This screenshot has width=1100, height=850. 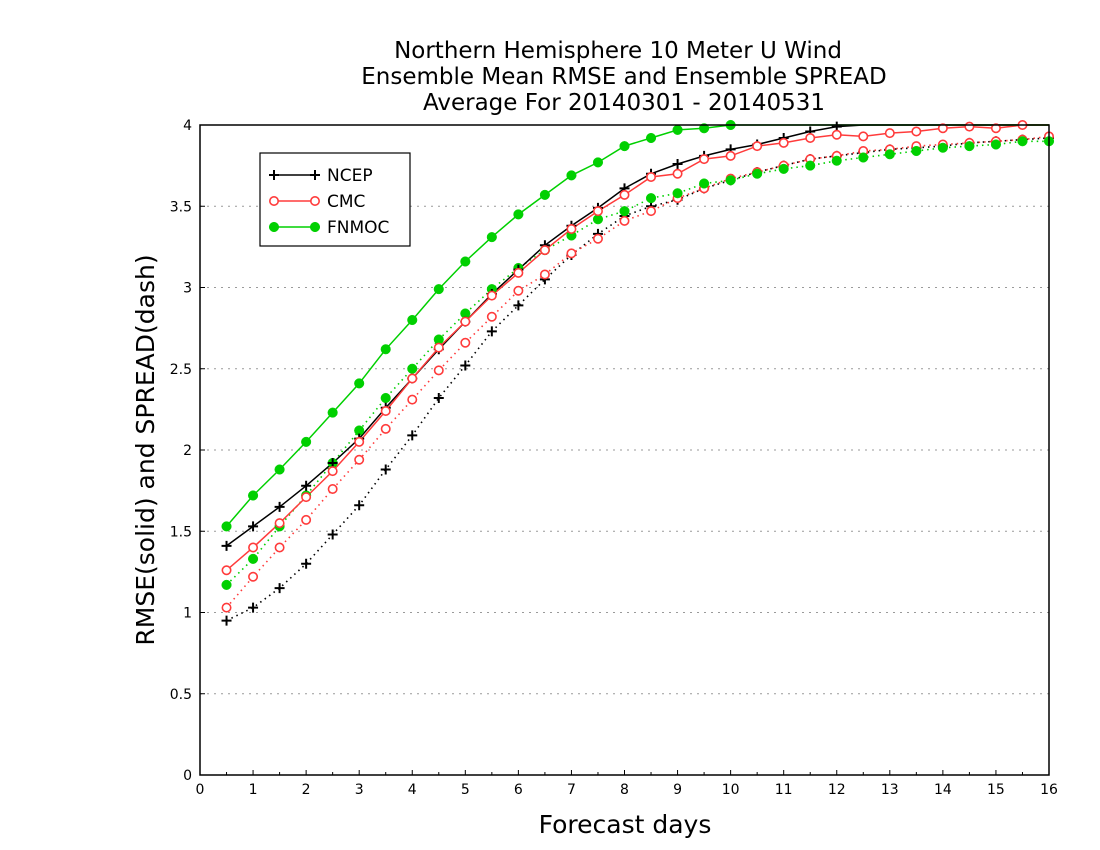 I want to click on y-axis-label: RMSE(solid) and SPREAD(dash), so click(x=145, y=449).